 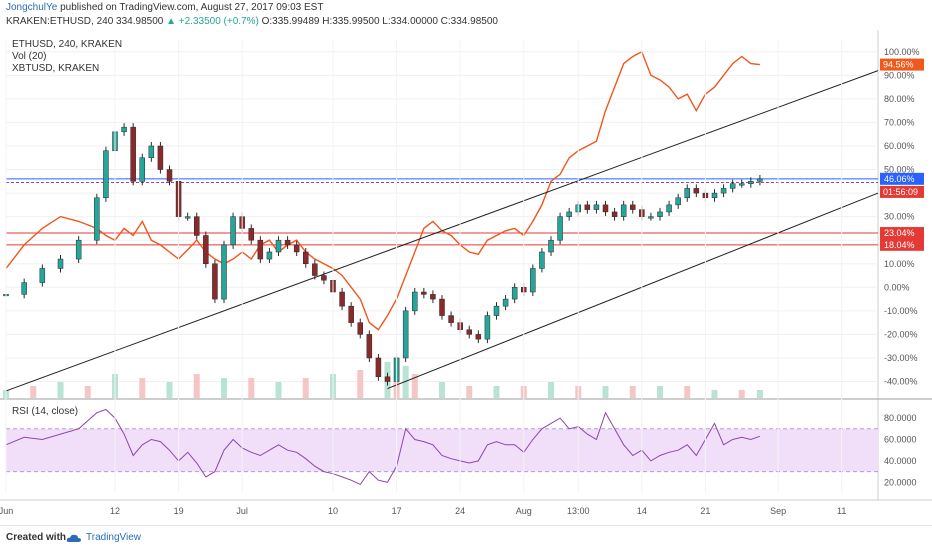 What do you see at coordinates (899, 217) in the screenshot?
I see `y-tick-label: 30.00%` at bounding box center [899, 217].